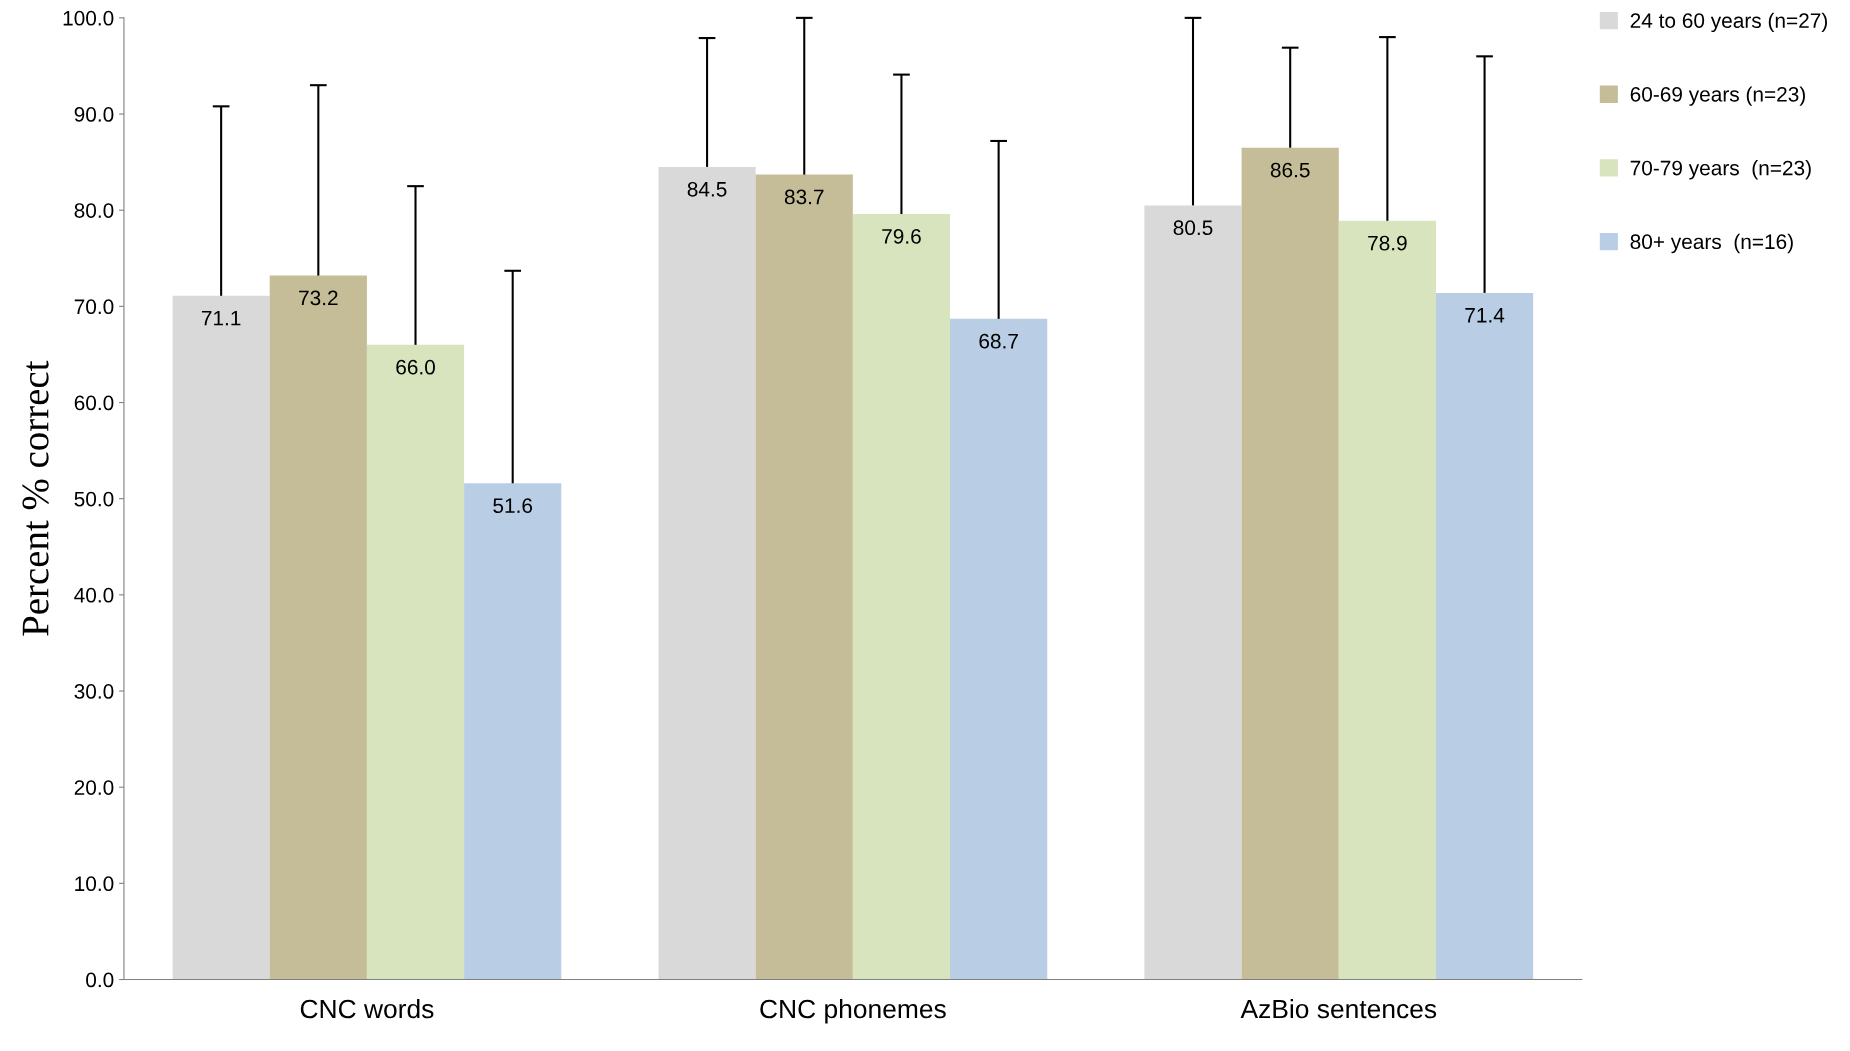 The width and height of the screenshot is (1850, 1051). Describe the element at coordinates (88, 18) in the screenshot. I see `y-tick-label: 100.0` at that location.